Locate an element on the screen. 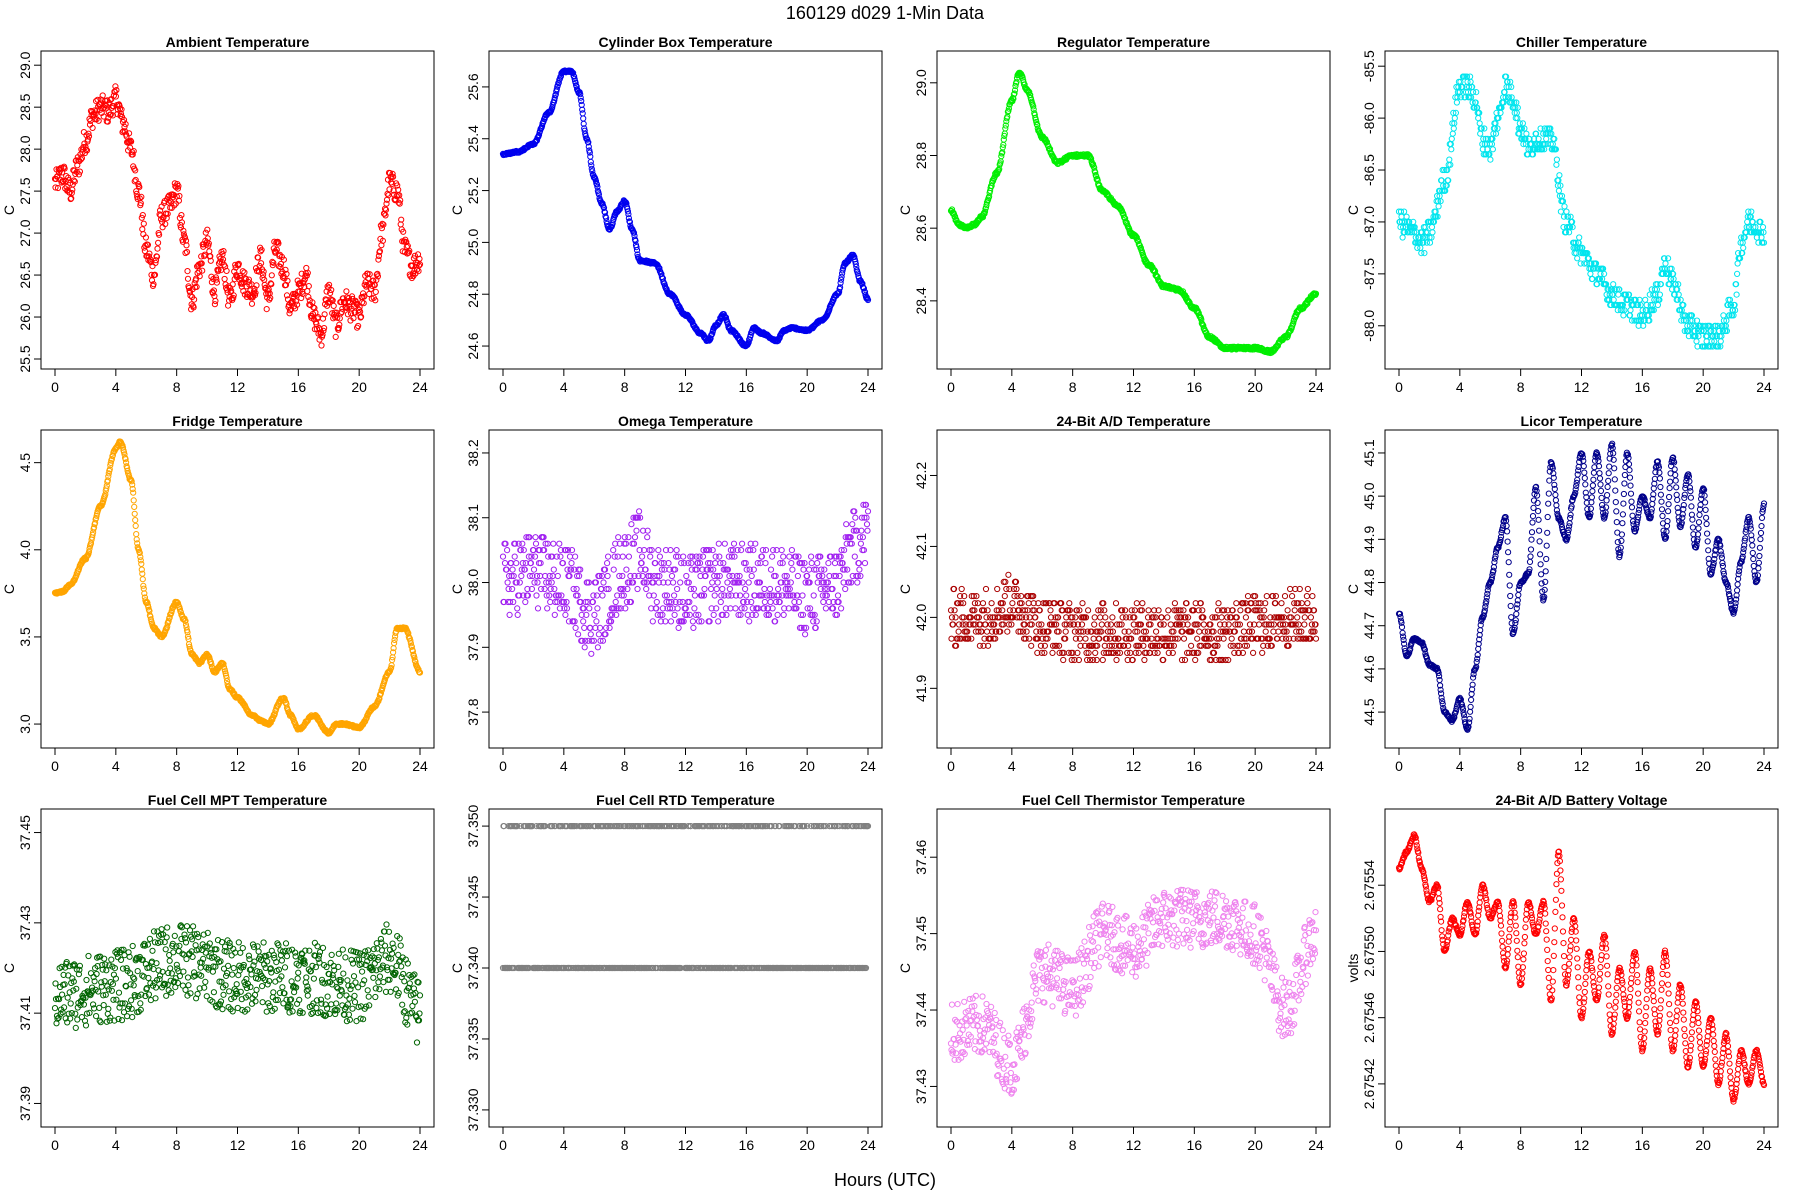  y-tick-label: 29.0 is located at coordinates (25, 64).